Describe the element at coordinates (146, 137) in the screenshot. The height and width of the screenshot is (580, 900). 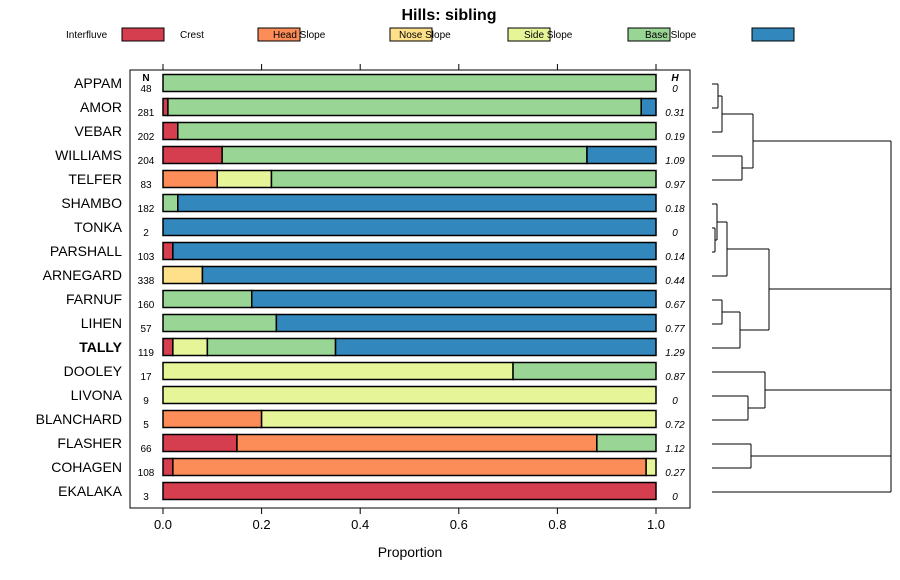
I see `n-label-2: 202` at that location.